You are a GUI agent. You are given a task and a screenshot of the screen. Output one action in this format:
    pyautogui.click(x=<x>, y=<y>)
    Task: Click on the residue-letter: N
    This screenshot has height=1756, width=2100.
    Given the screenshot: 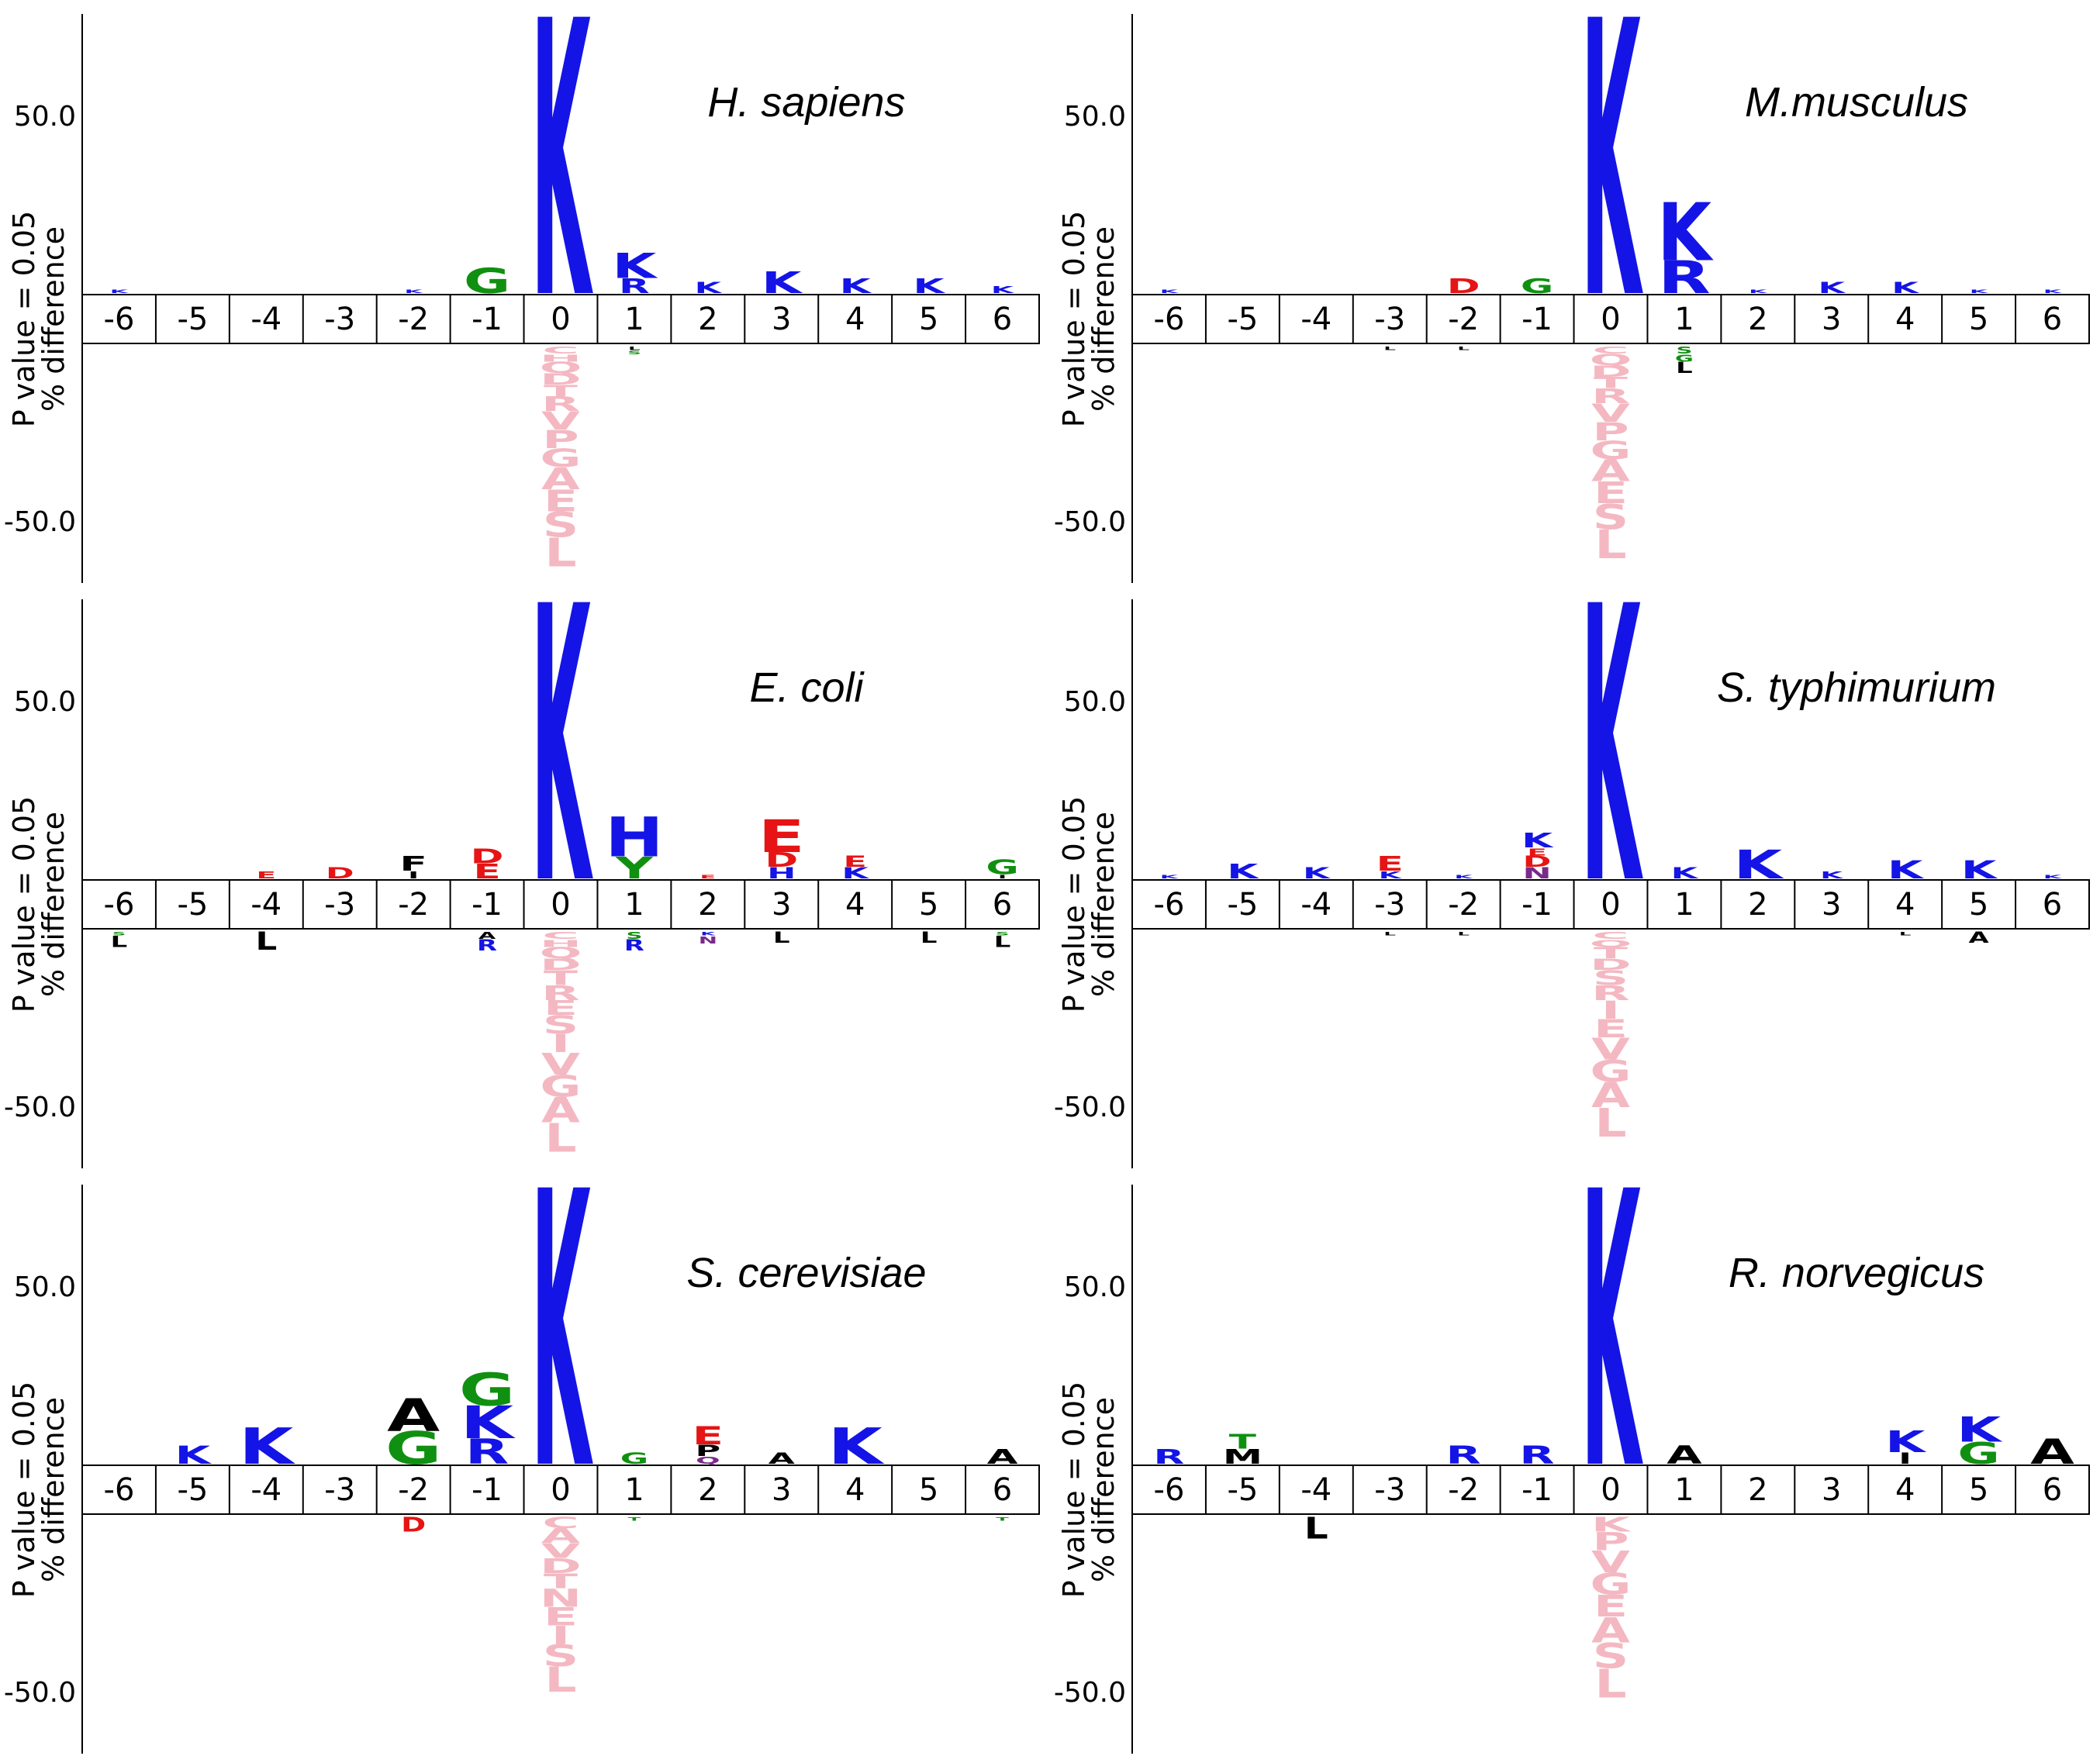 What is the action you would take?
    pyautogui.click(x=561, y=1599)
    